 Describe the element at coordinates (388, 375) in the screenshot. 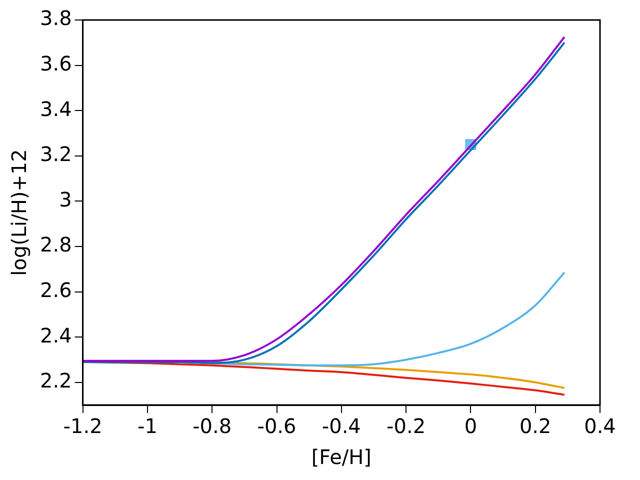

I see `line-series` at that location.